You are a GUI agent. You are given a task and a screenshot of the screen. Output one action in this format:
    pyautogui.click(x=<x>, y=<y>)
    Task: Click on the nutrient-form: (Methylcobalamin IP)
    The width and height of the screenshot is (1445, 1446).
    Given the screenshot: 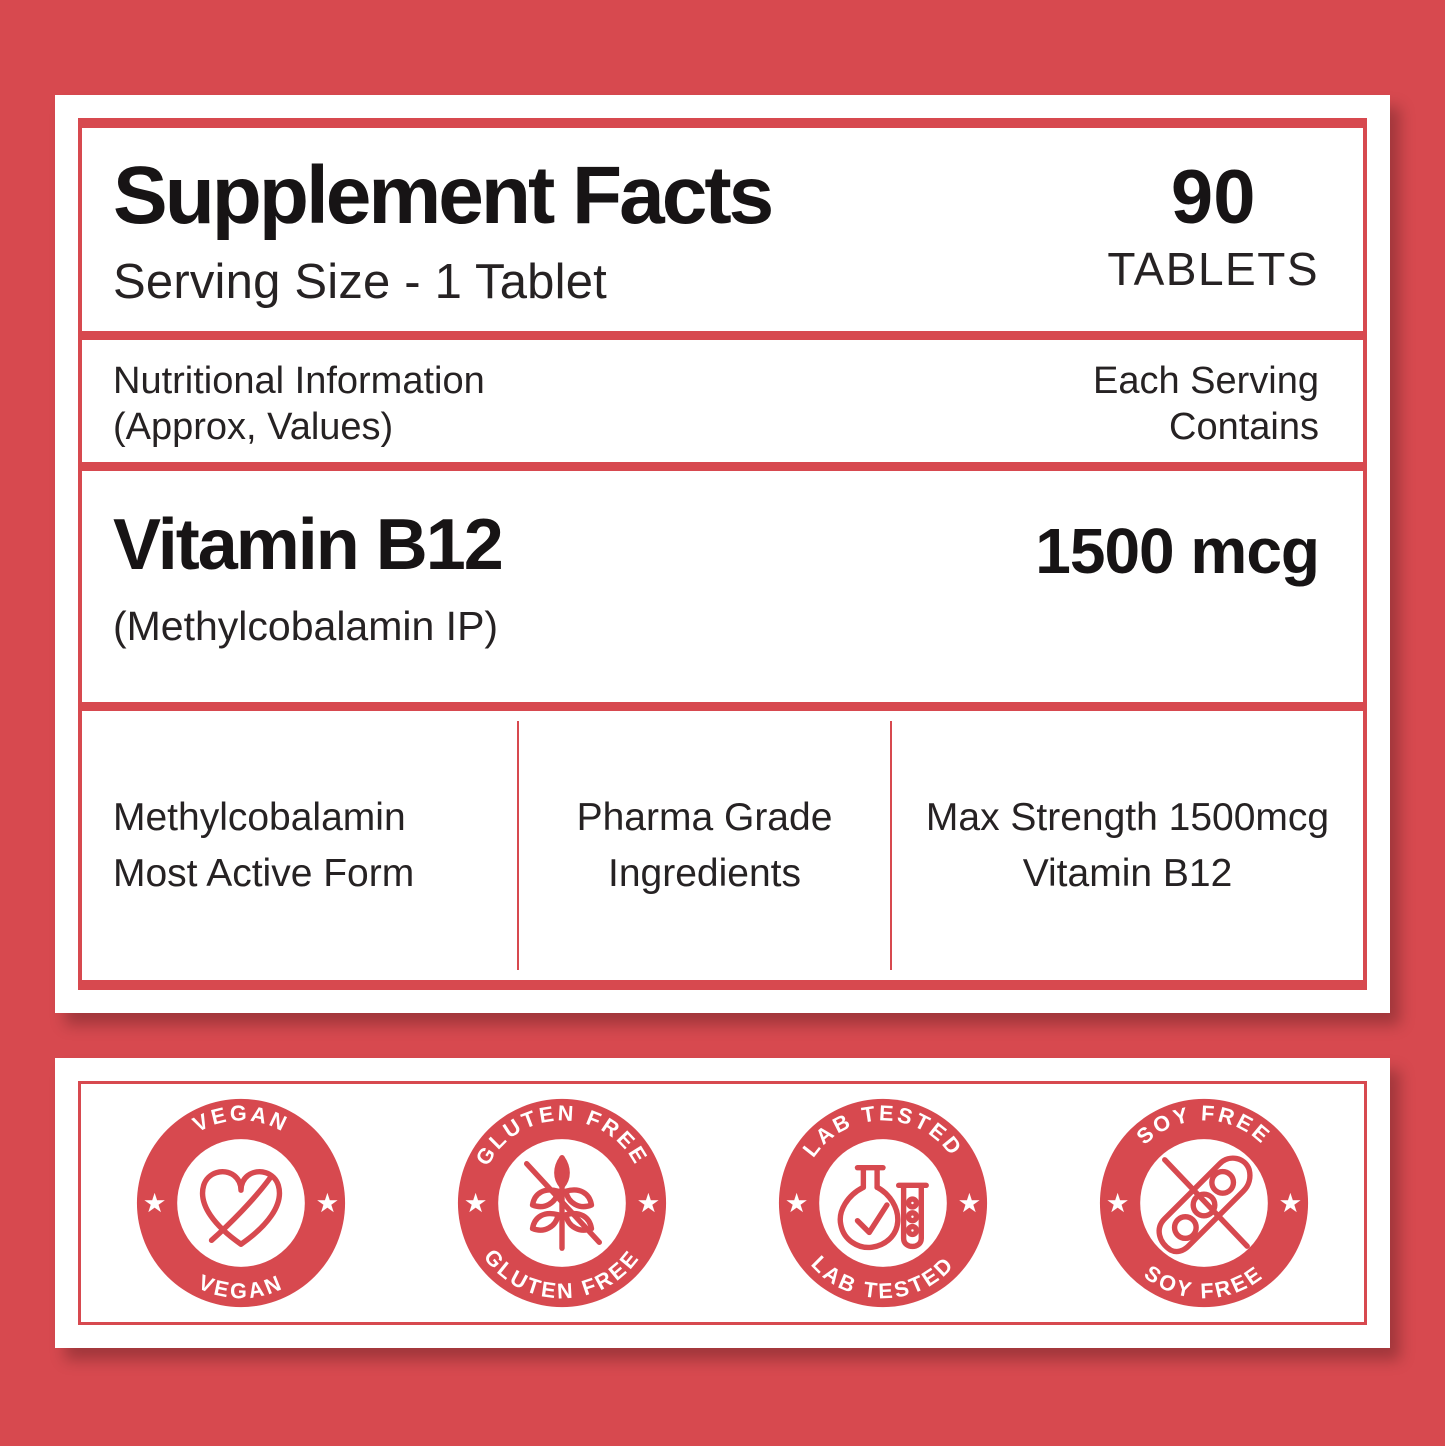 What is the action you would take?
    pyautogui.click(x=306, y=626)
    